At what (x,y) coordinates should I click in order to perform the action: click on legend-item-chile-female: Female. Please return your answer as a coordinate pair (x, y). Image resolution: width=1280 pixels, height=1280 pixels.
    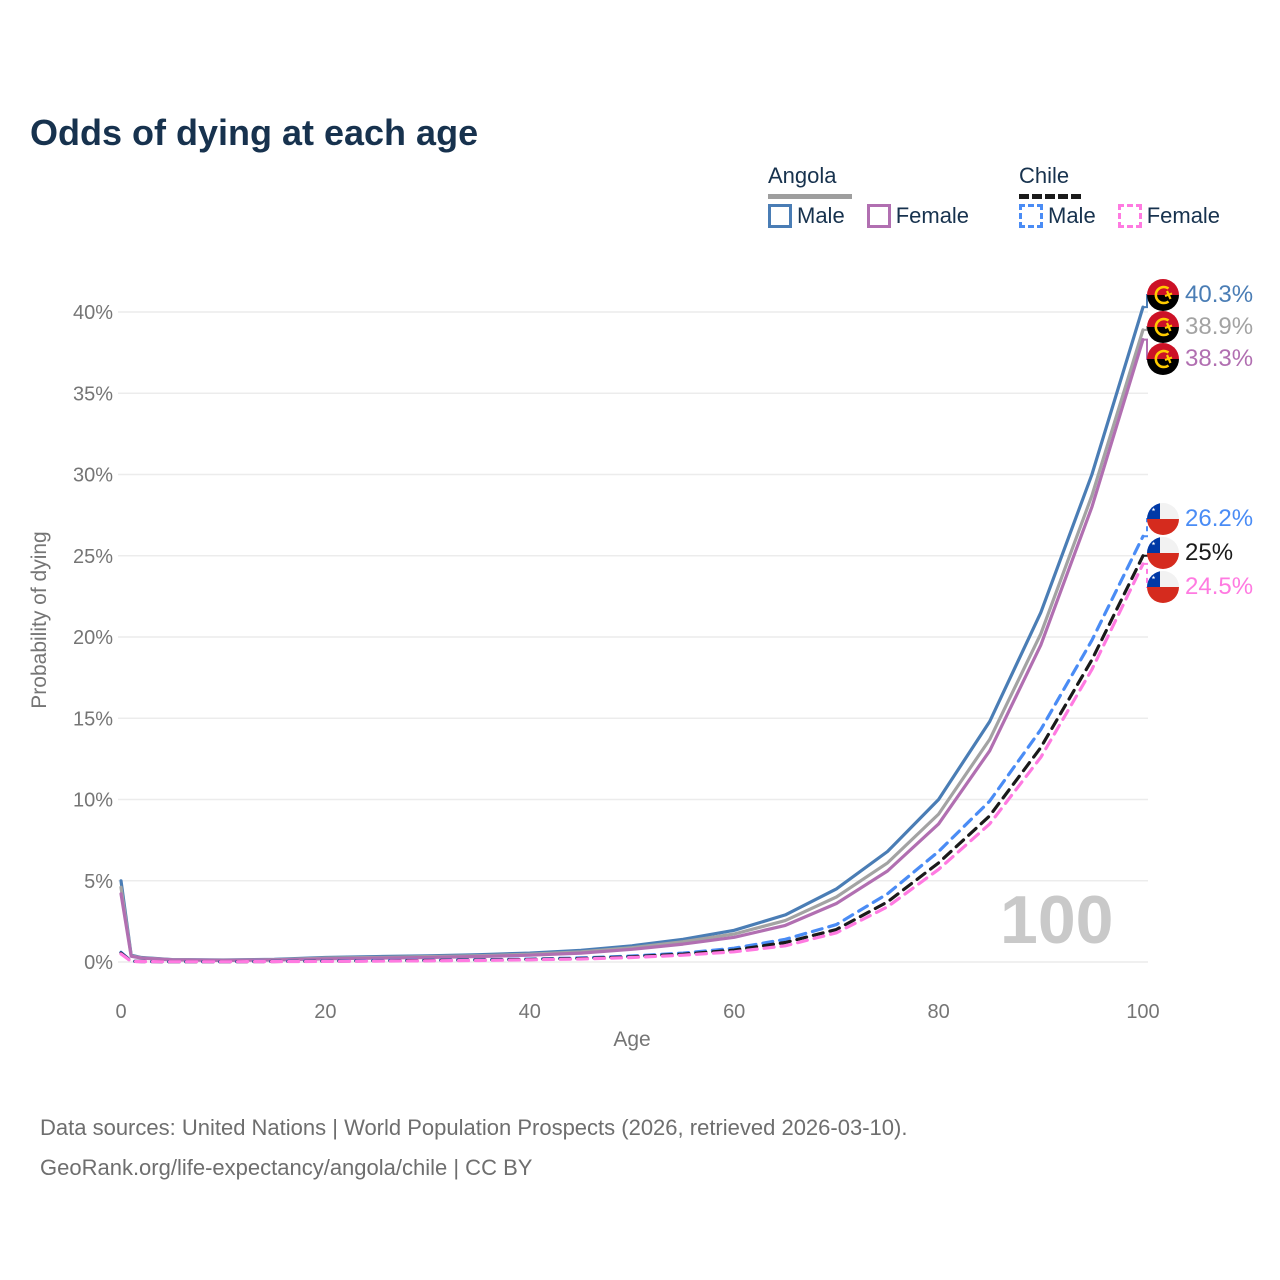
    Looking at the image, I should click on (1169, 216).